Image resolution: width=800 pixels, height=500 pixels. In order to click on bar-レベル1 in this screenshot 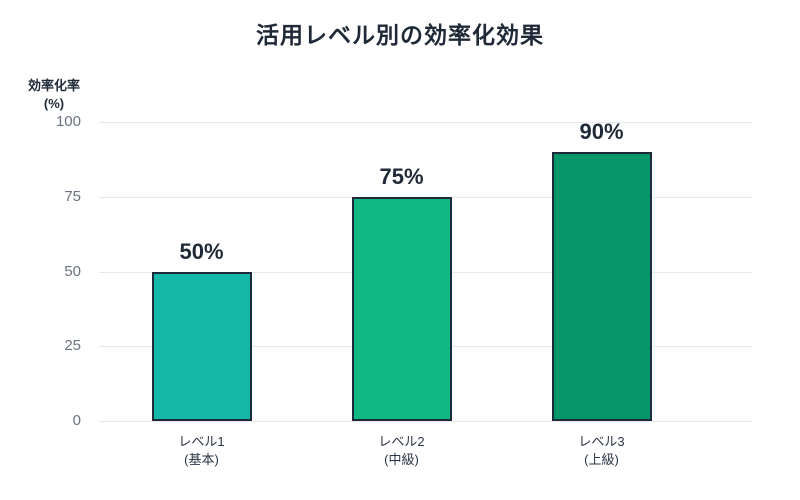, I will do `click(201, 346)`.